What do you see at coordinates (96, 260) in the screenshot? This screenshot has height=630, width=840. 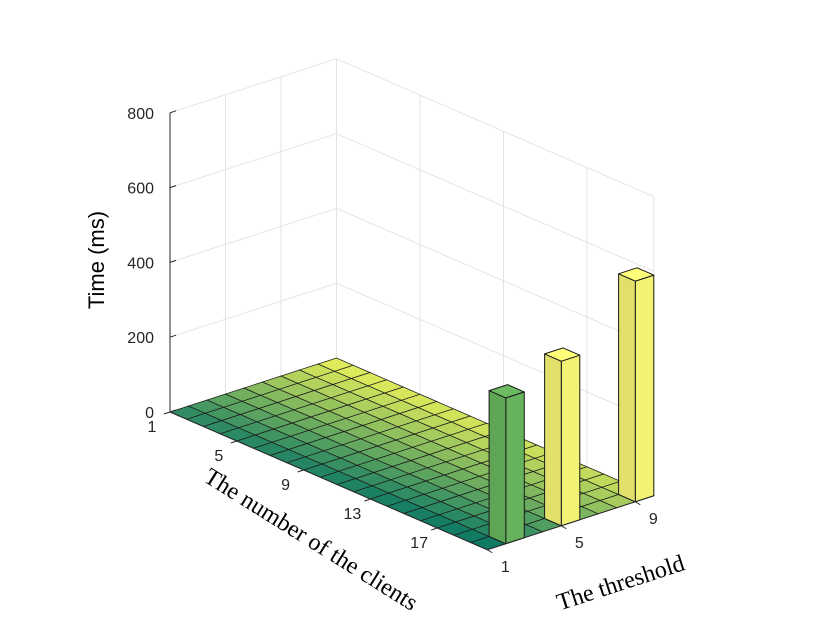 I see `z-axis-label: Time (ms)` at bounding box center [96, 260].